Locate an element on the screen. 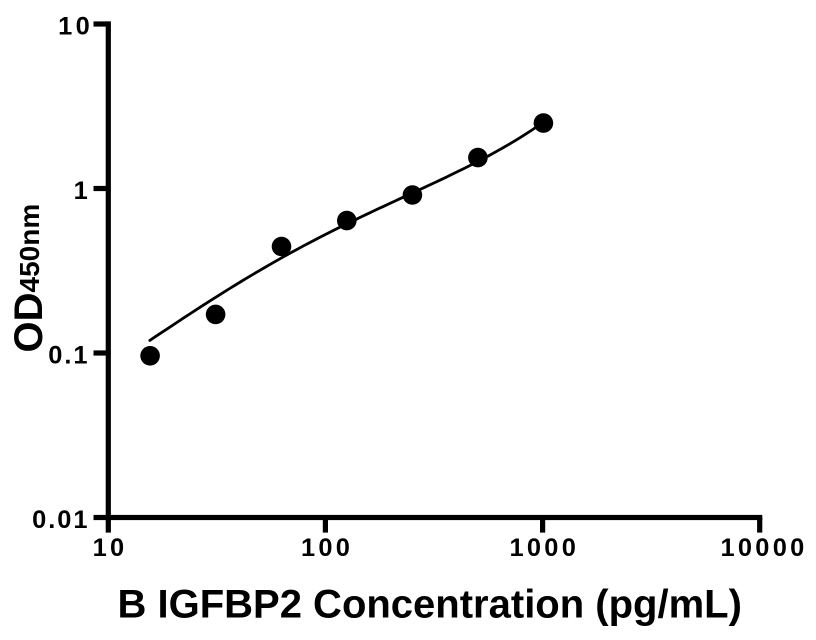 The width and height of the screenshot is (816, 640). svg-text: 10000 is located at coordinates (763, 548).